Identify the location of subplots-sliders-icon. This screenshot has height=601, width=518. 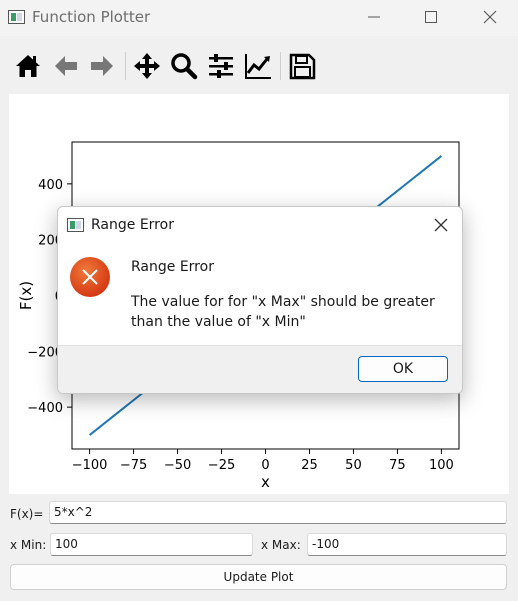
(221, 66).